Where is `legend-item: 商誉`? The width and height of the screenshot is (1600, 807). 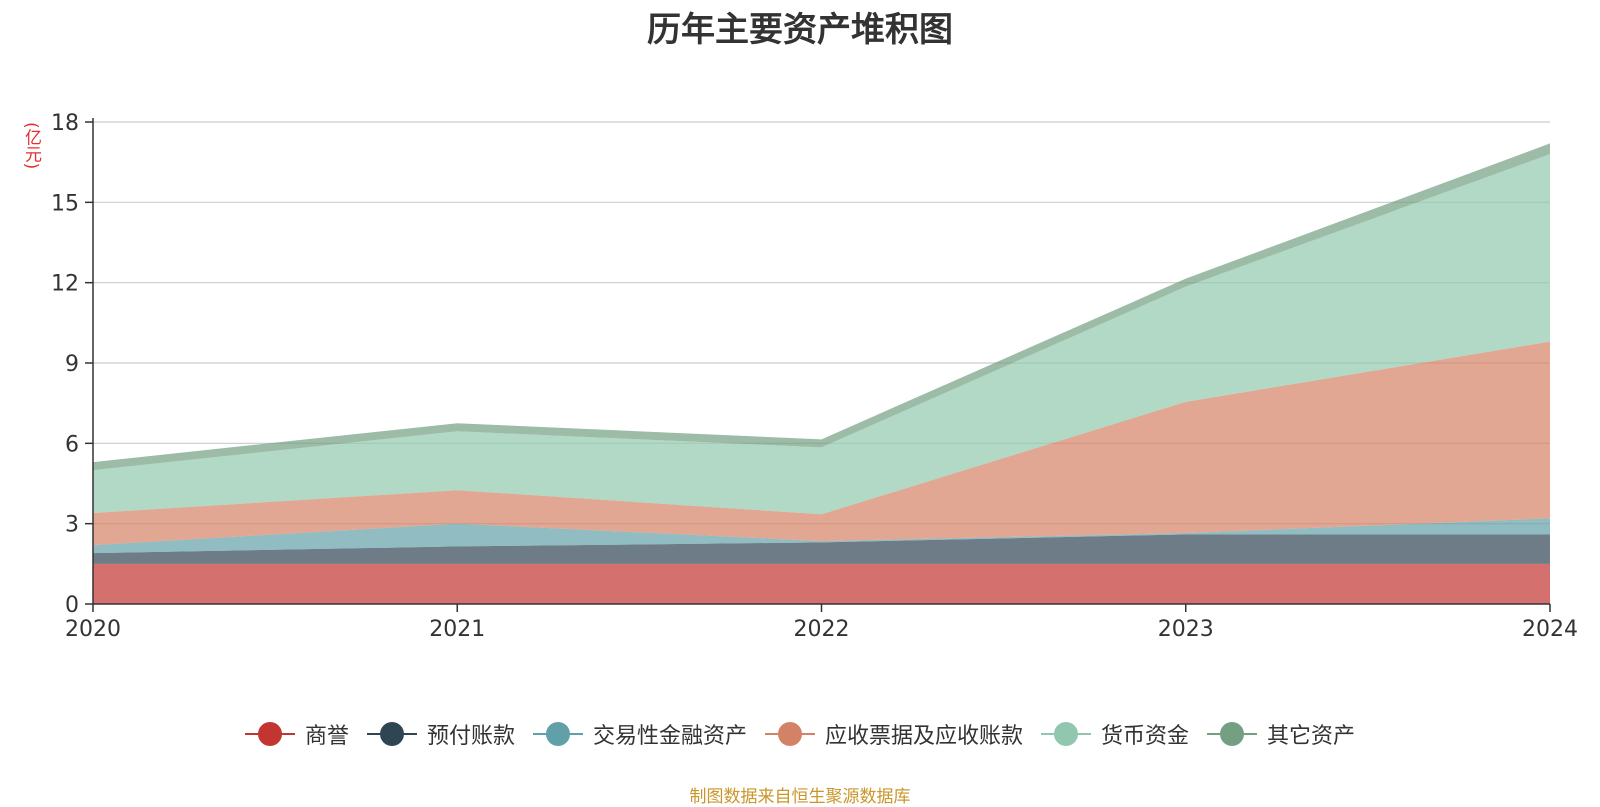
legend-item: 商誉 is located at coordinates (296, 734).